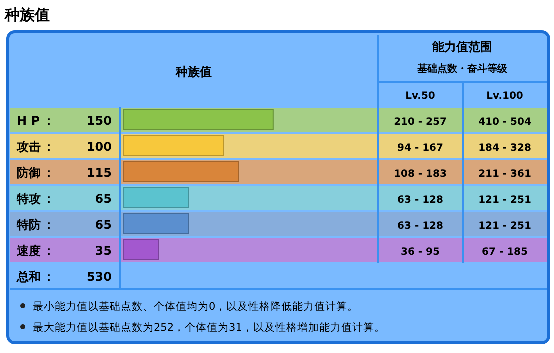 This screenshot has width=554, height=353. I want to click on text: 能力值范围, so click(462, 47).